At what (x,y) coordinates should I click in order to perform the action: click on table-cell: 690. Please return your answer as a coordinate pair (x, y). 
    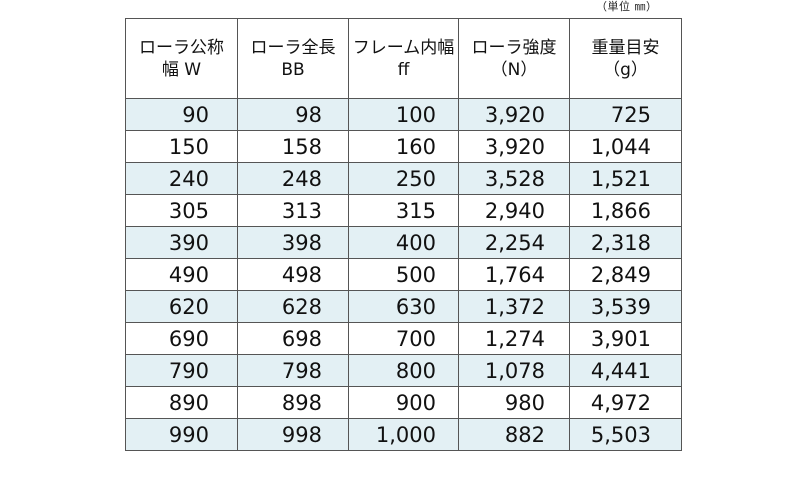
    Looking at the image, I should click on (181, 338).